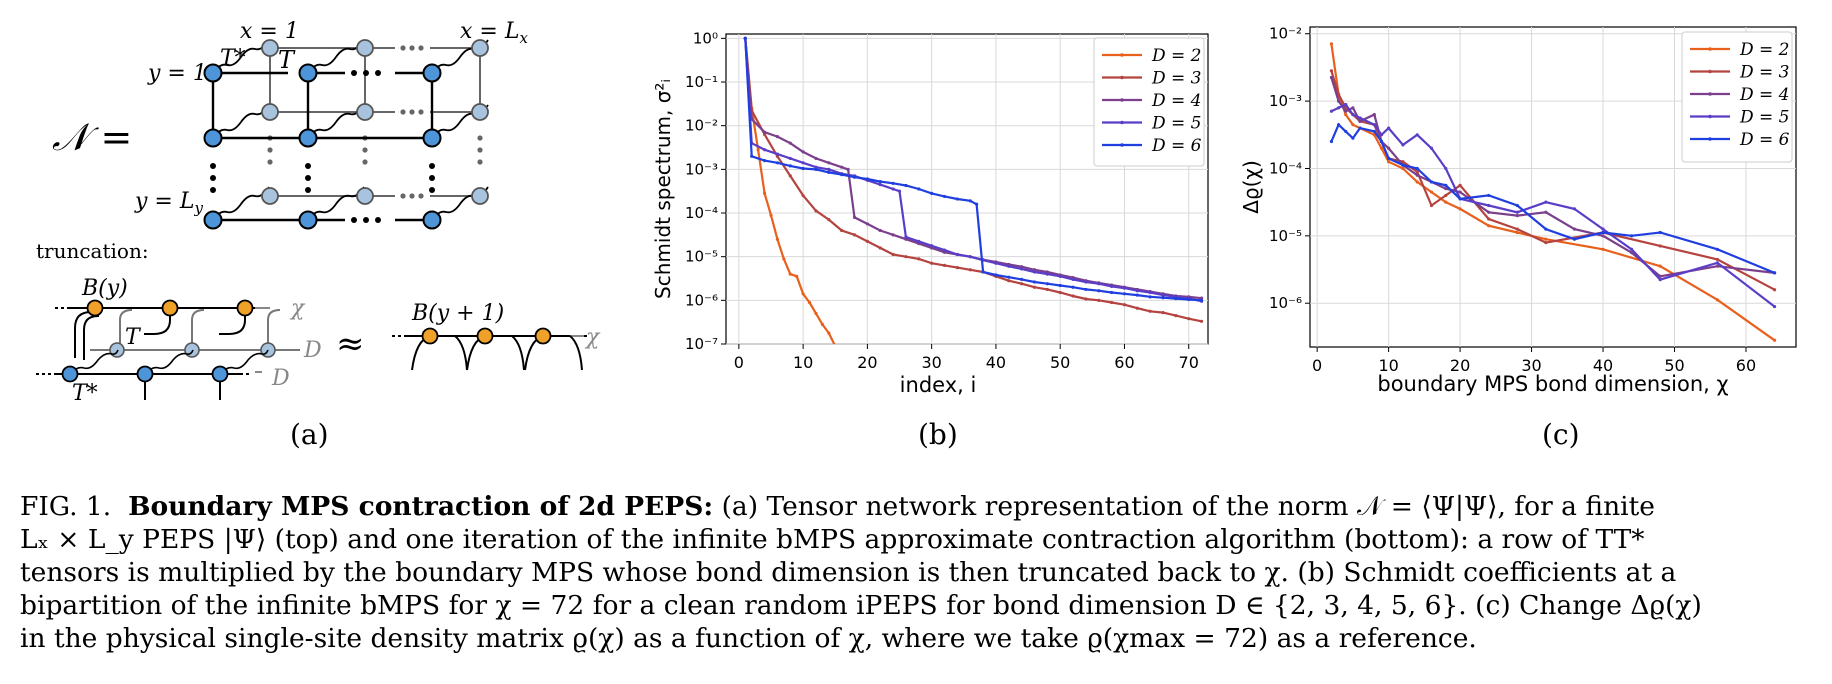  What do you see at coordinates (592, 337) in the screenshot?
I see `label-chi2: χ` at bounding box center [592, 337].